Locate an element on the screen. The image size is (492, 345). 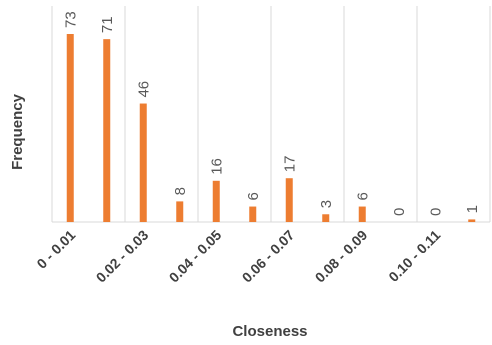
x-axis-title: Closeness is located at coordinates (269, 331).